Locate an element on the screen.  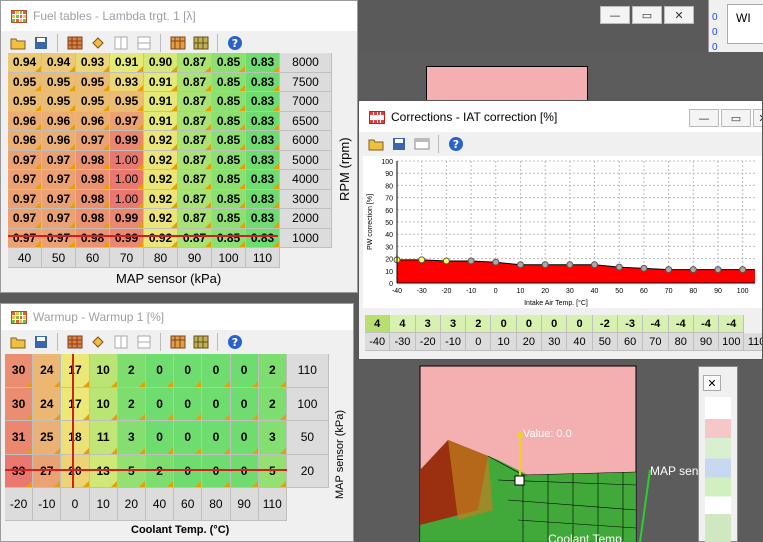
iat-temp-cell: 40 is located at coordinates (580, 342).